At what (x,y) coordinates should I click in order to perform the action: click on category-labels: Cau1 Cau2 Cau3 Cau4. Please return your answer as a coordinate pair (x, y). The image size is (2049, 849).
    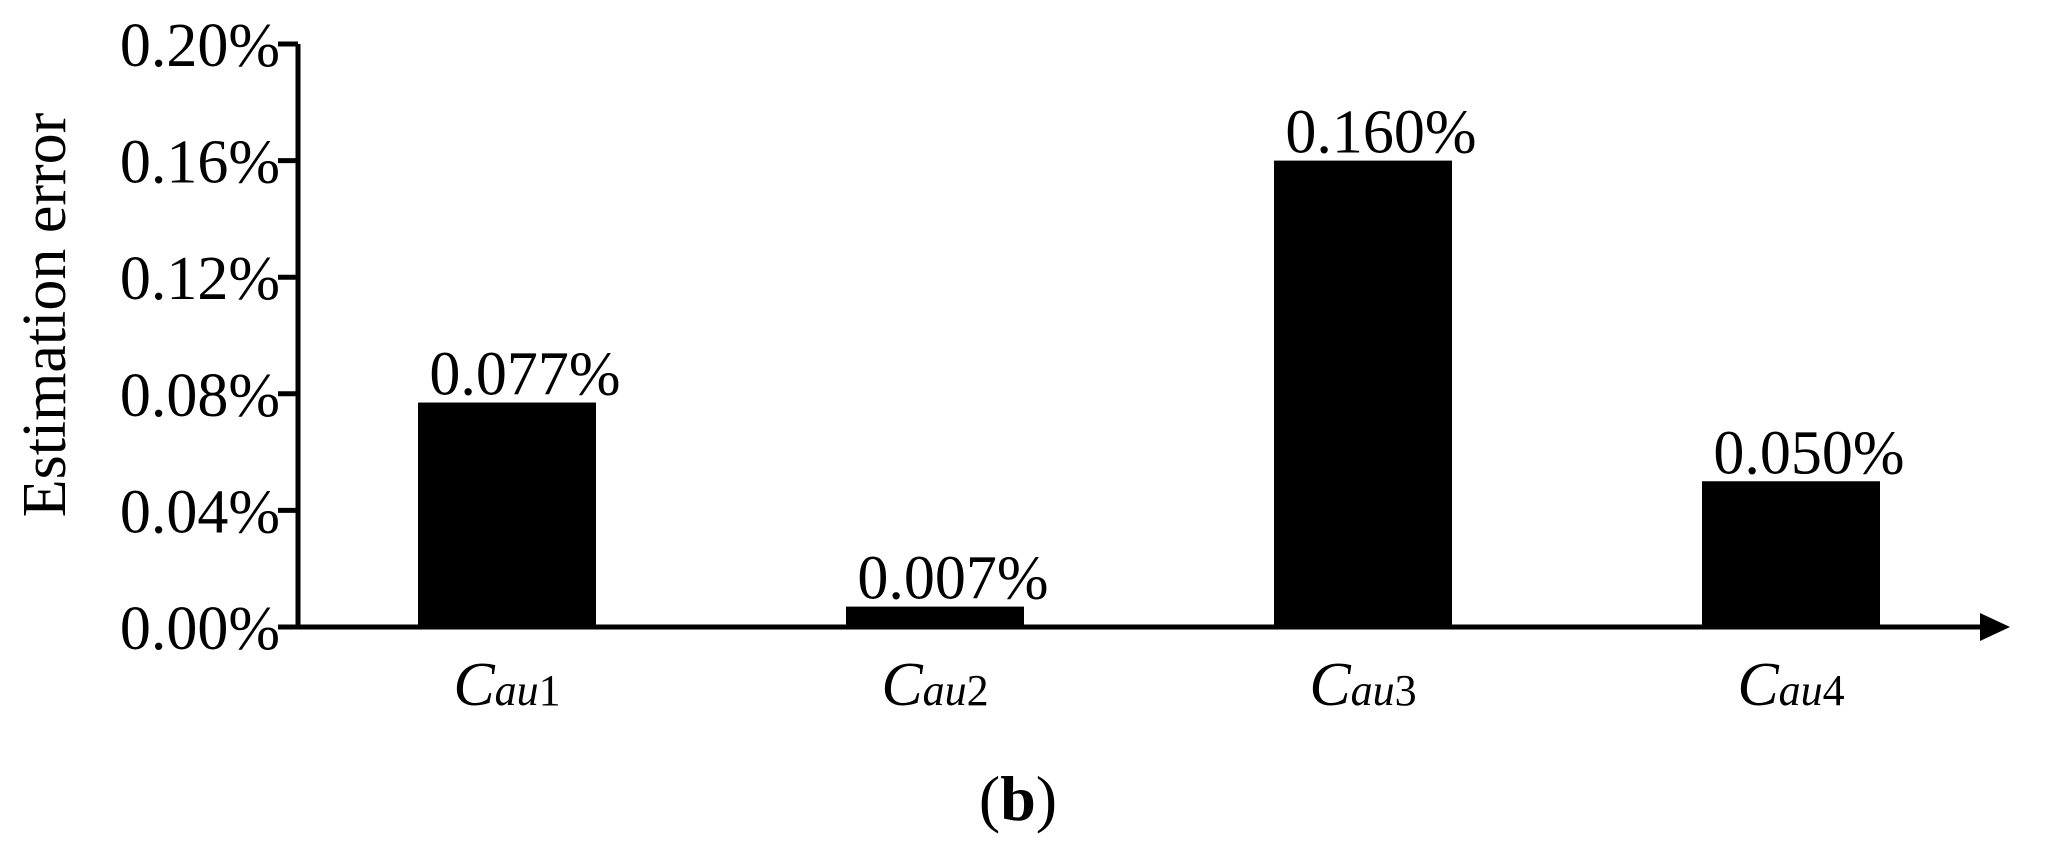
    Looking at the image, I should click on (1148, 685).